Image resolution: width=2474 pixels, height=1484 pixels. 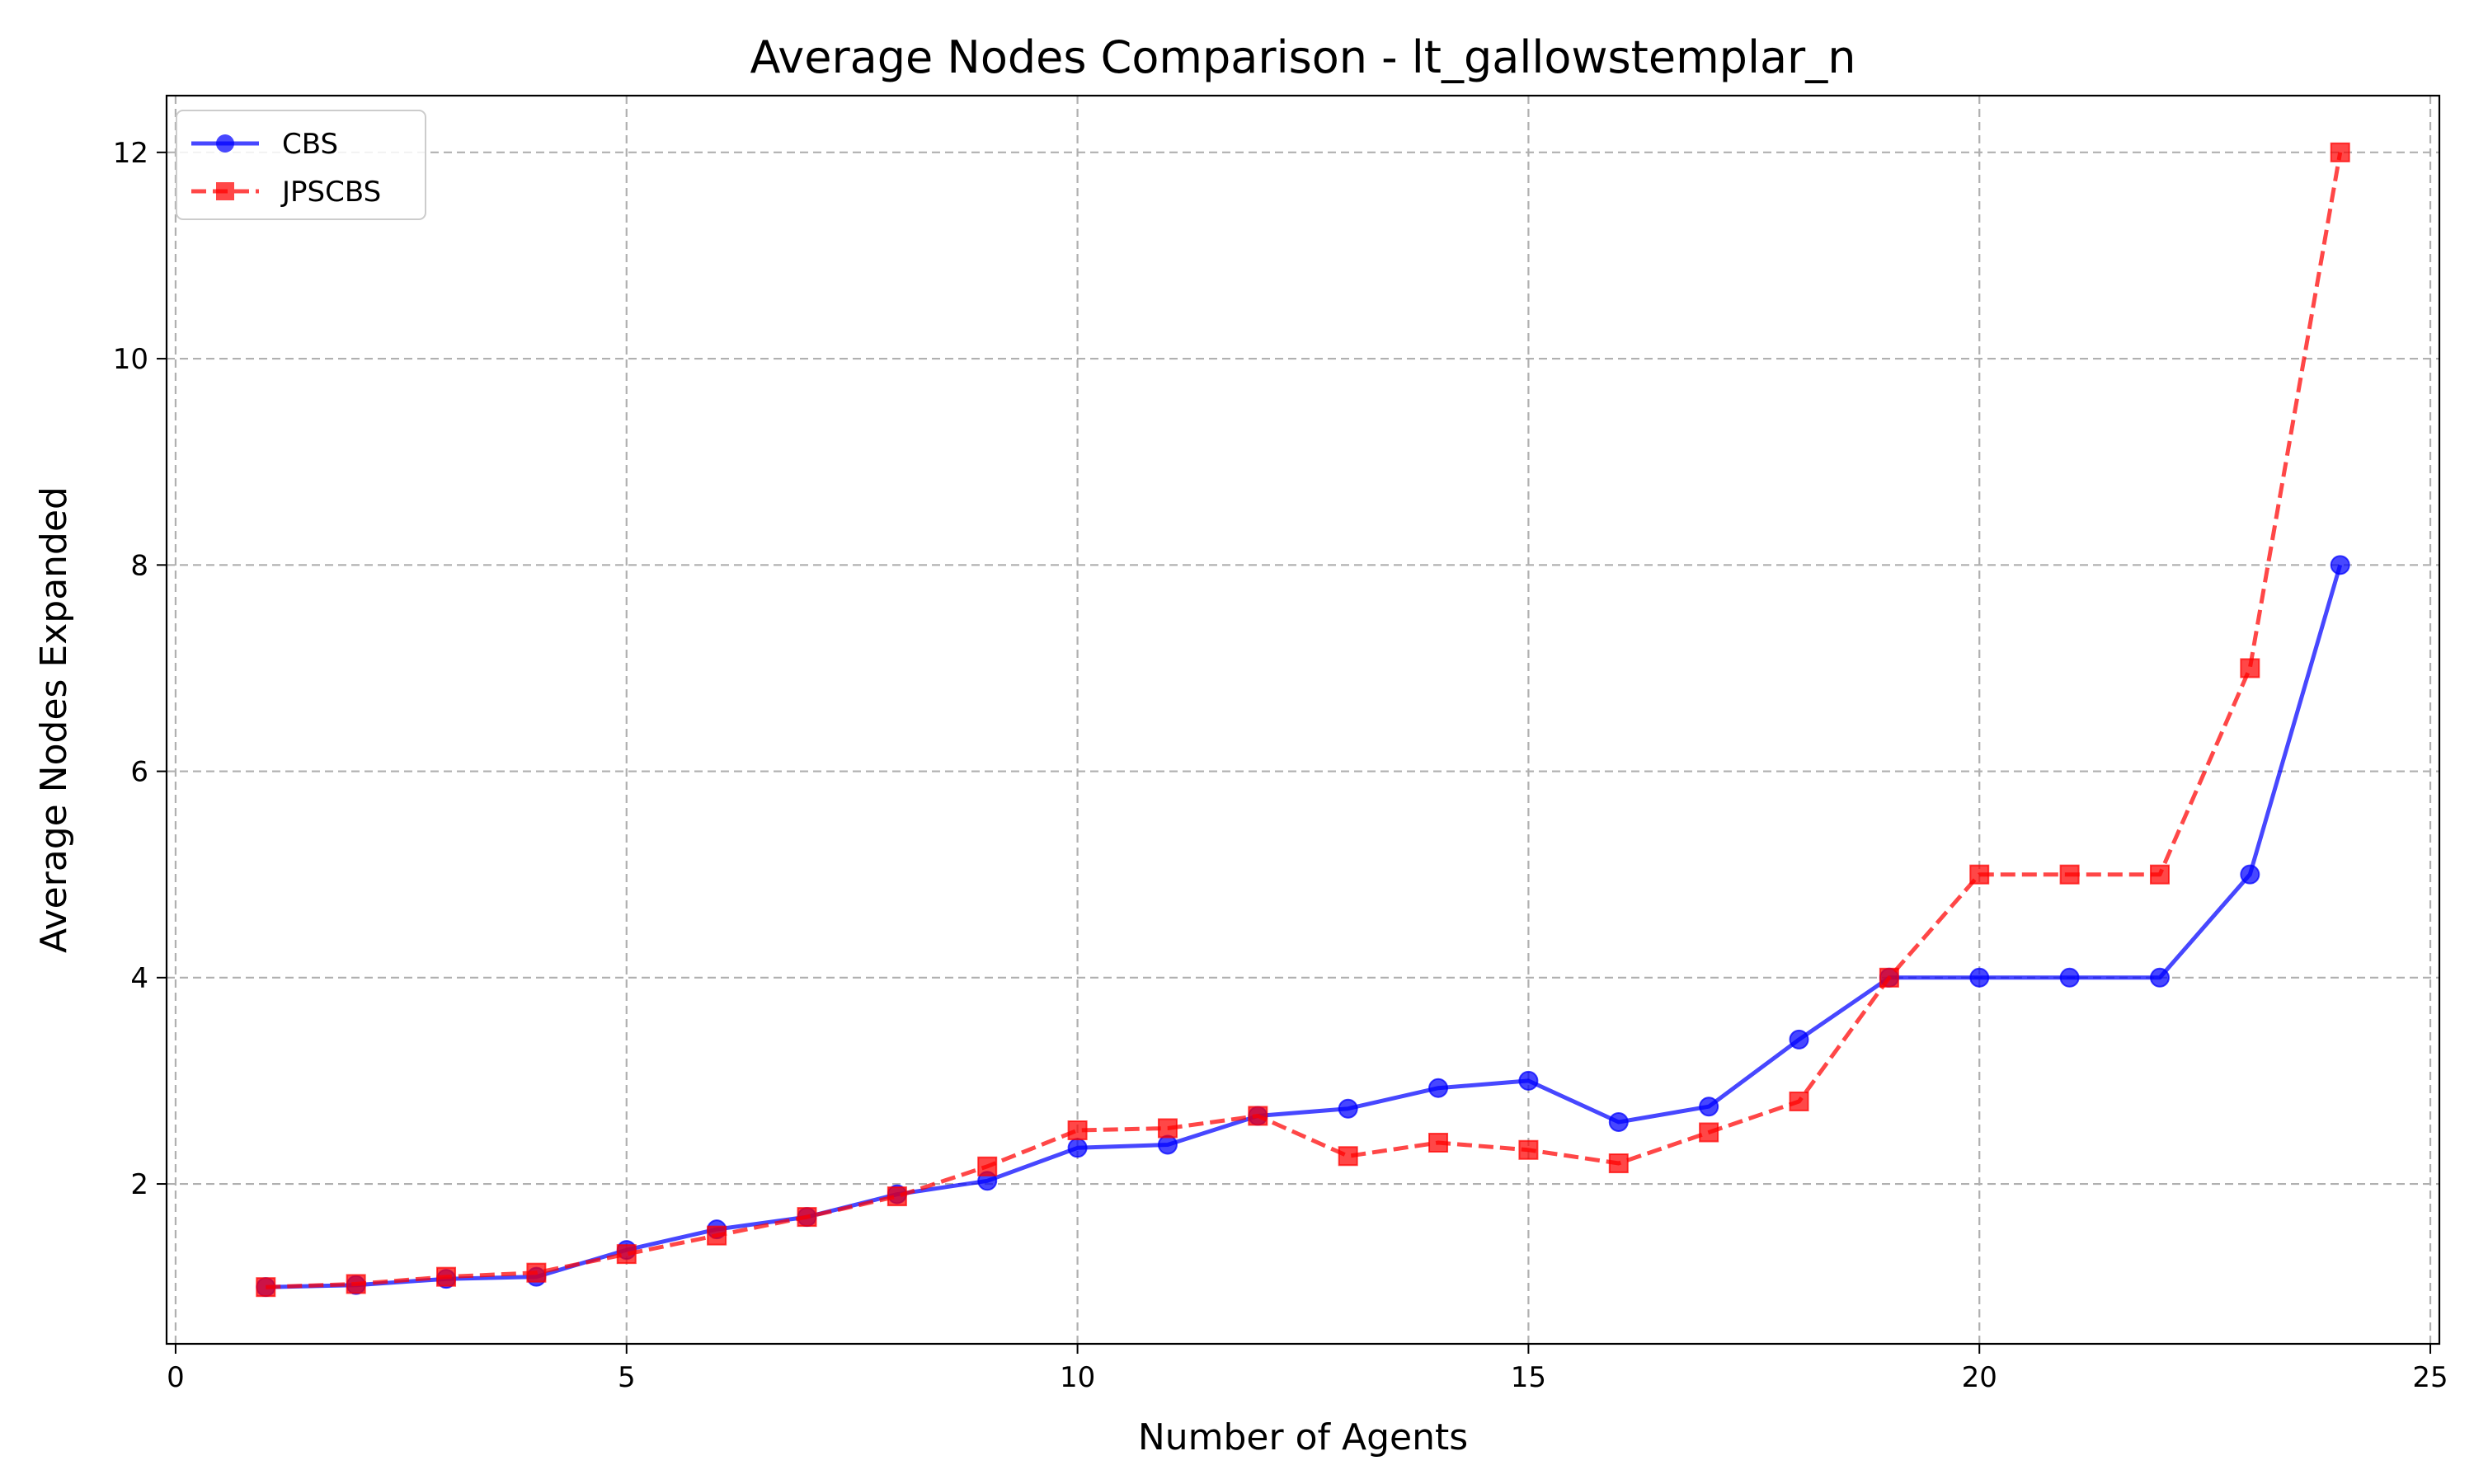 I want to click on legend-item-jpscbs: JPSCBS, so click(x=286, y=192).